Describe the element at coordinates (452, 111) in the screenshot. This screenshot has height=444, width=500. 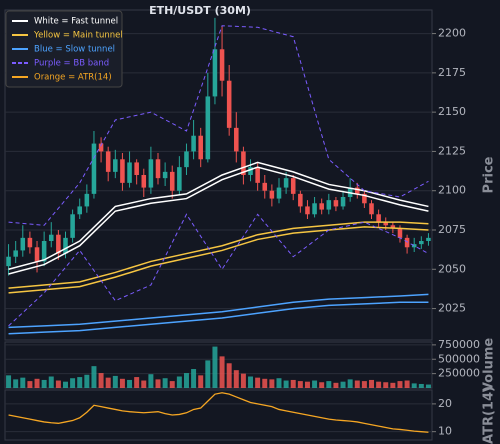
I see `y-tick-label: 2150` at that location.